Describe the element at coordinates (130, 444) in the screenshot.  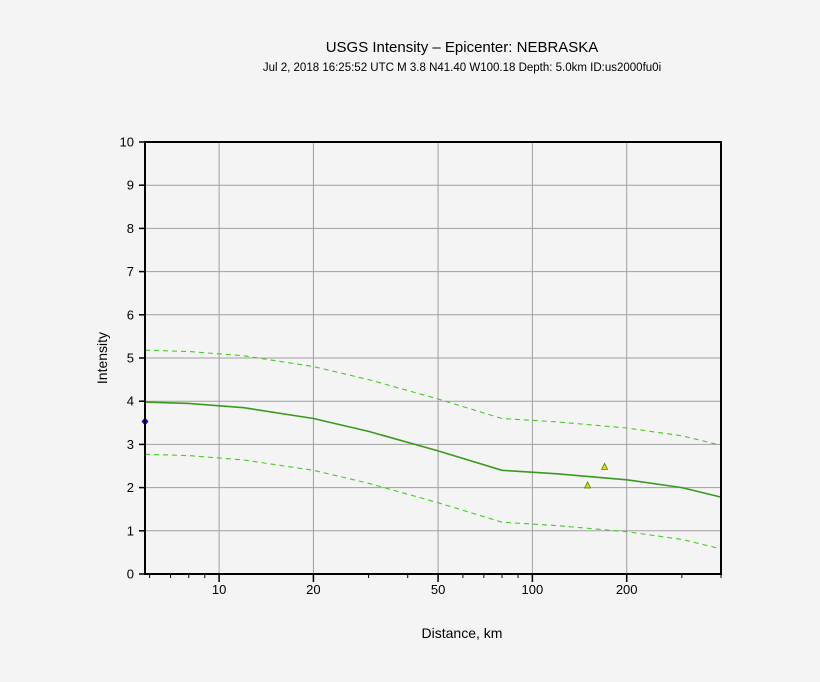
I see `y-tick-label: 3` at that location.